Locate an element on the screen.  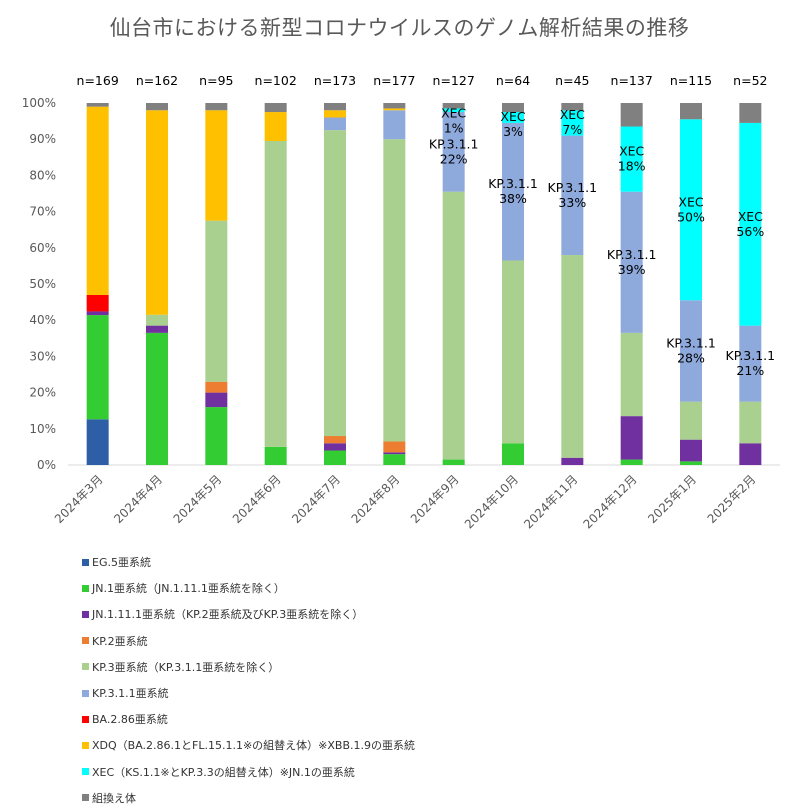
legend-label: 組換え体 is located at coordinates (114, 798).